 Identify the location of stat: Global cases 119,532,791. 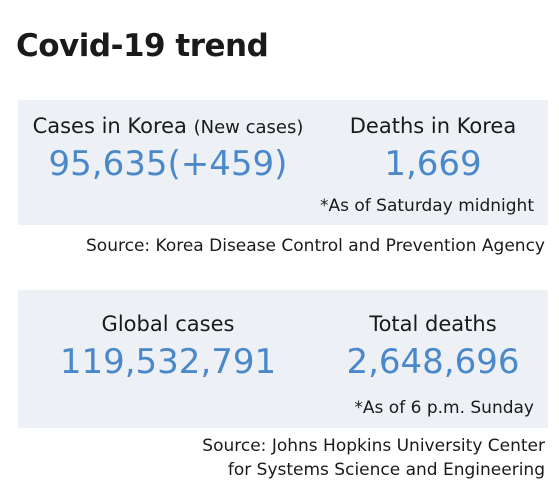
(168, 347).